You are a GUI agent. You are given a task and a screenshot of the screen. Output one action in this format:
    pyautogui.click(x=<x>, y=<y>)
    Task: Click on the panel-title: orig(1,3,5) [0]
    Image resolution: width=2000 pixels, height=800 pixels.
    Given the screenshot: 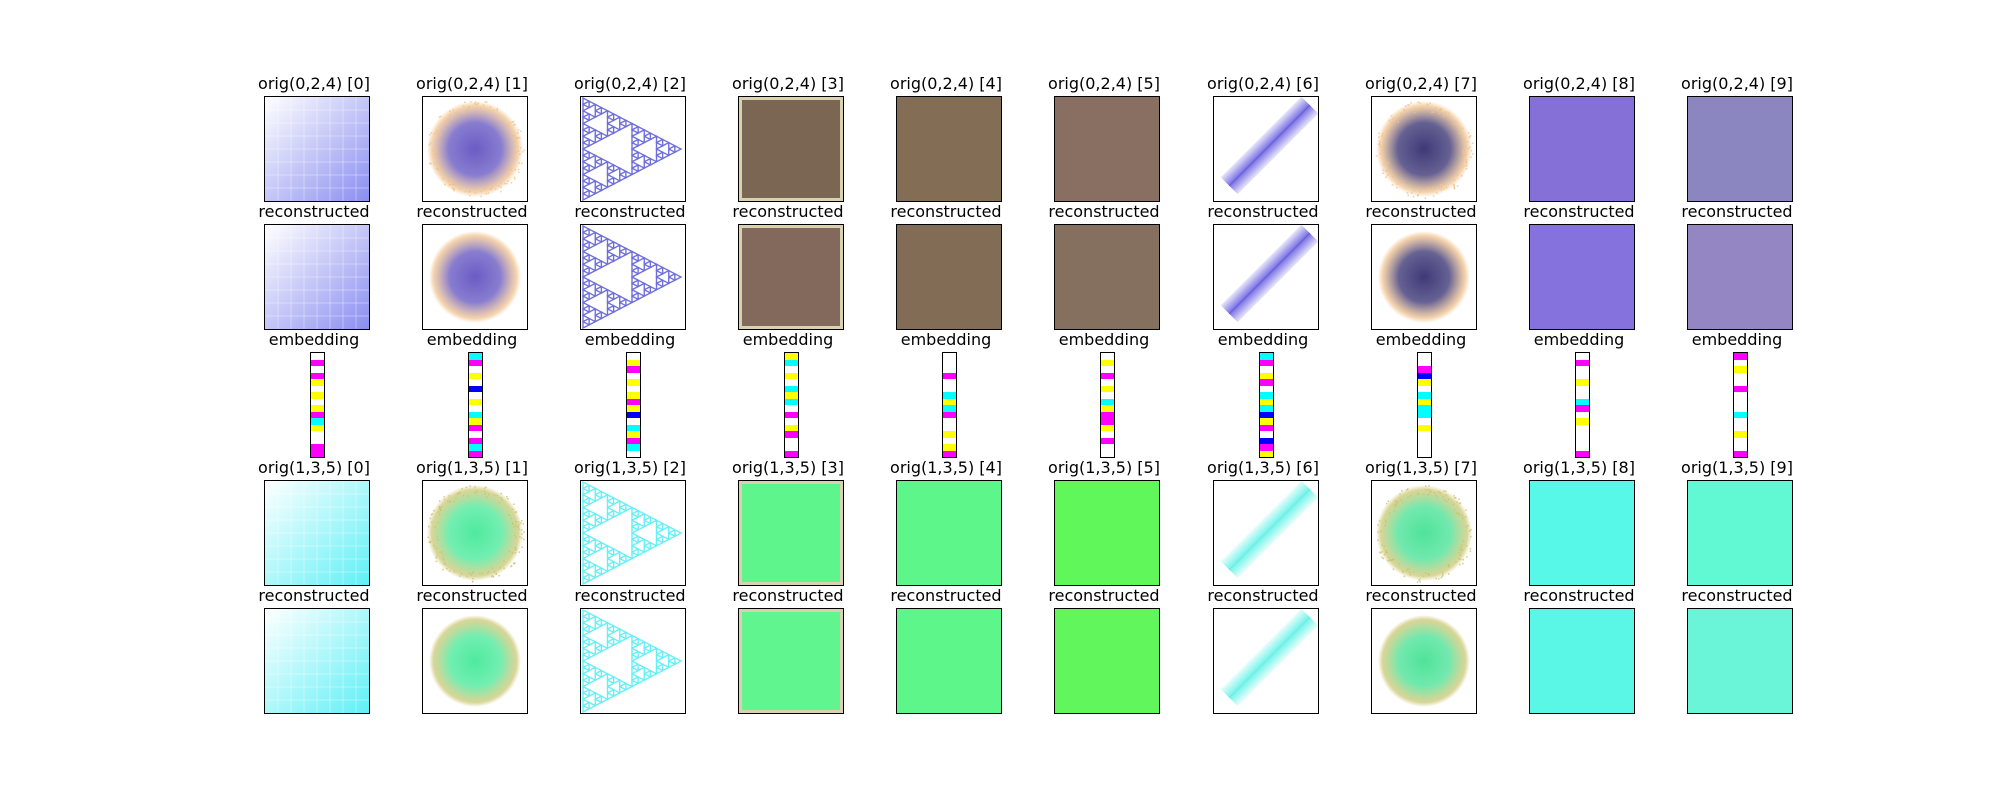 What is the action you would take?
    pyautogui.click(x=314, y=467)
    